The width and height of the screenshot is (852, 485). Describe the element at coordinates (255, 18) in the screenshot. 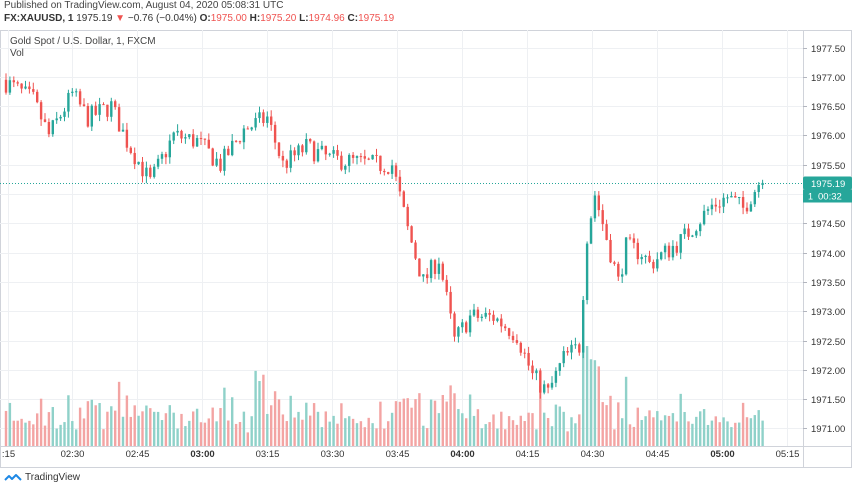

I see `high-label: H:` at that location.